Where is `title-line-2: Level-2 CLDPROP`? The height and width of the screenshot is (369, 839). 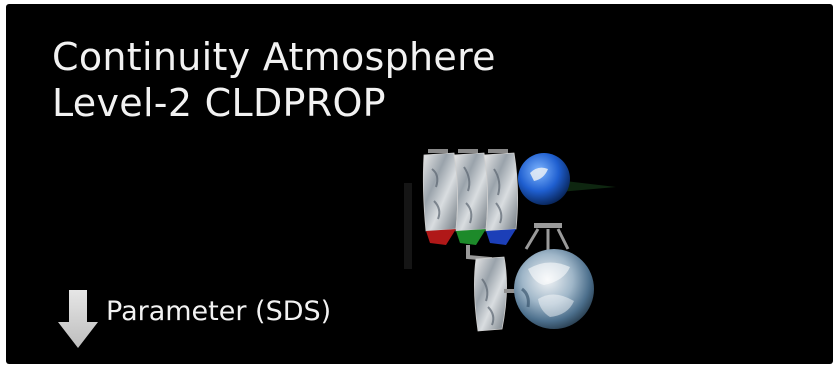
title-line-2: Level-2 CLDPROP is located at coordinates (219, 103).